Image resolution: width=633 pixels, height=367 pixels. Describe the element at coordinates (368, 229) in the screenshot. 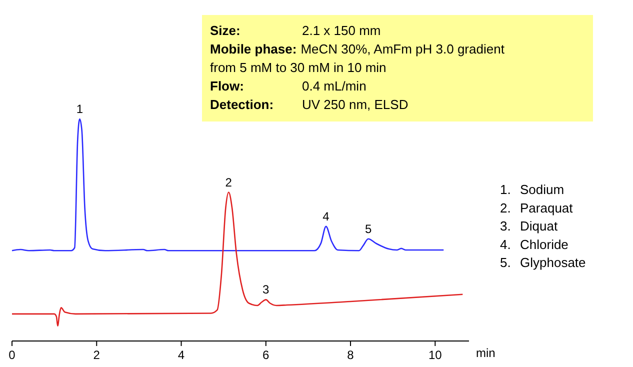

I see `annotation: 5` at that location.